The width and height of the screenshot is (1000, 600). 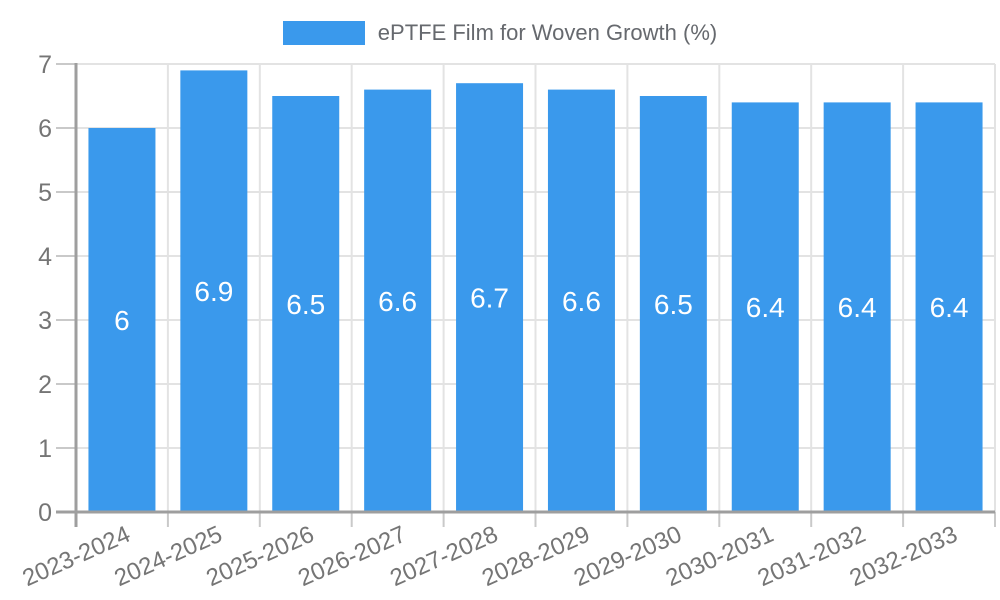 I want to click on bar-2024-2025, so click(x=214, y=291).